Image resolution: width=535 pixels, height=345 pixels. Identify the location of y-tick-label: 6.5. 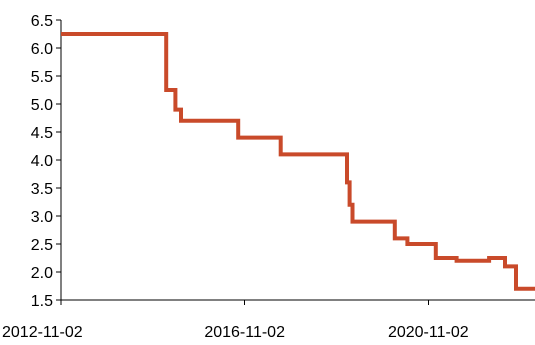
(42, 21).